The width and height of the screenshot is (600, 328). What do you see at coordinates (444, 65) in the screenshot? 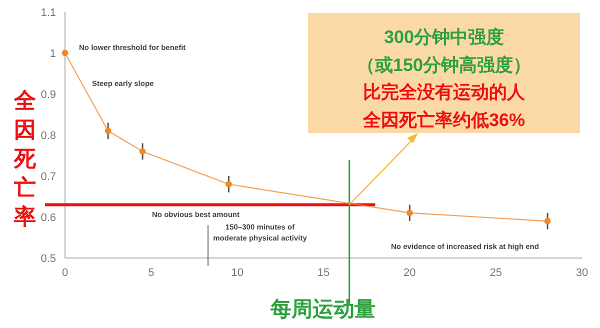
I see `annotation: （或150分钟高强度）` at bounding box center [444, 65].